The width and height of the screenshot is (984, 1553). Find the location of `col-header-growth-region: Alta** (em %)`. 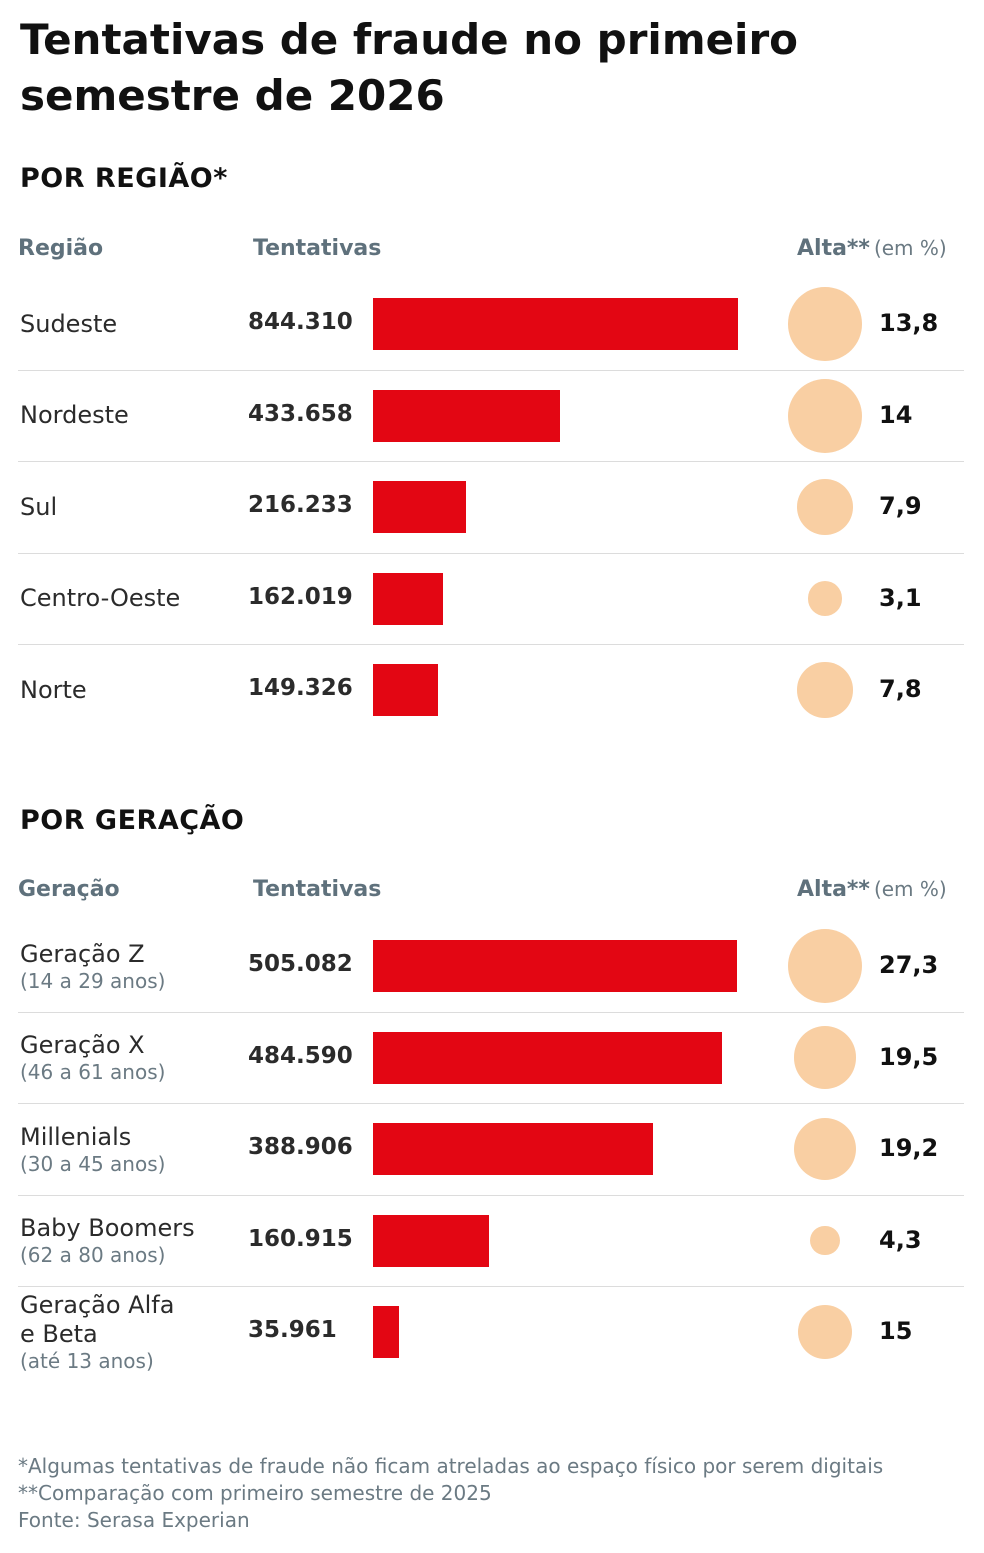

col-header-growth-region: Alta** (em %) is located at coordinates (872, 248).